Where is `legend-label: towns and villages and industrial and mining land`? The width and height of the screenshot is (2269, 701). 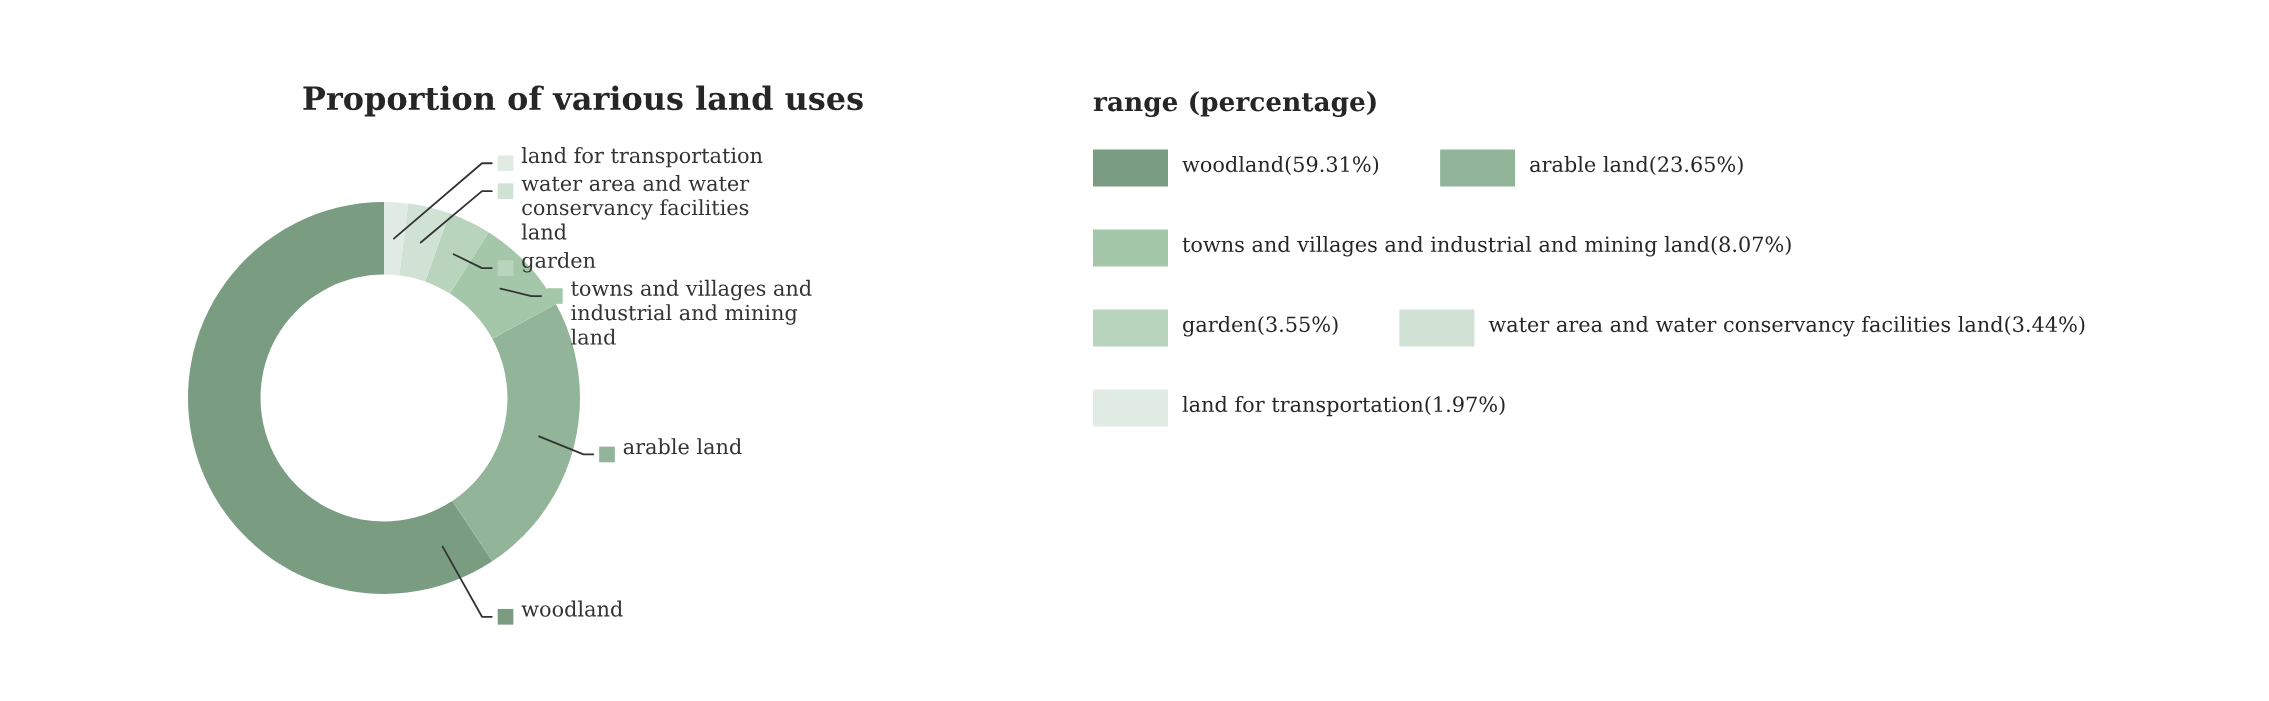 legend-label: towns and villages and industrial and mining land is located at coordinates (691, 312).